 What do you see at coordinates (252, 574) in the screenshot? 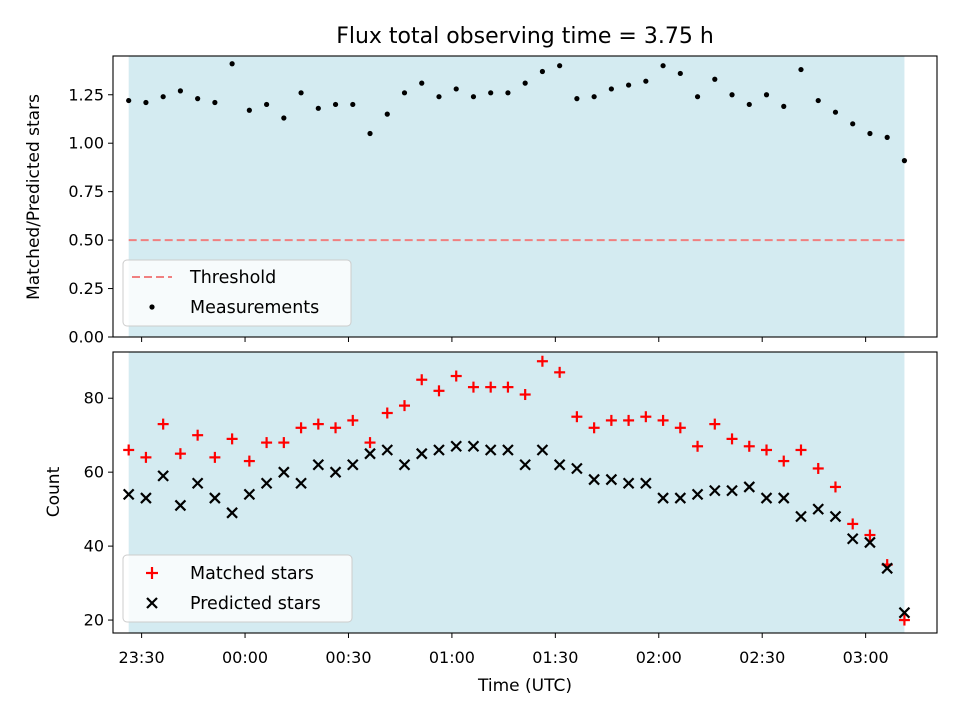
I see `legend-matched-label: Matched stars` at bounding box center [252, 574].